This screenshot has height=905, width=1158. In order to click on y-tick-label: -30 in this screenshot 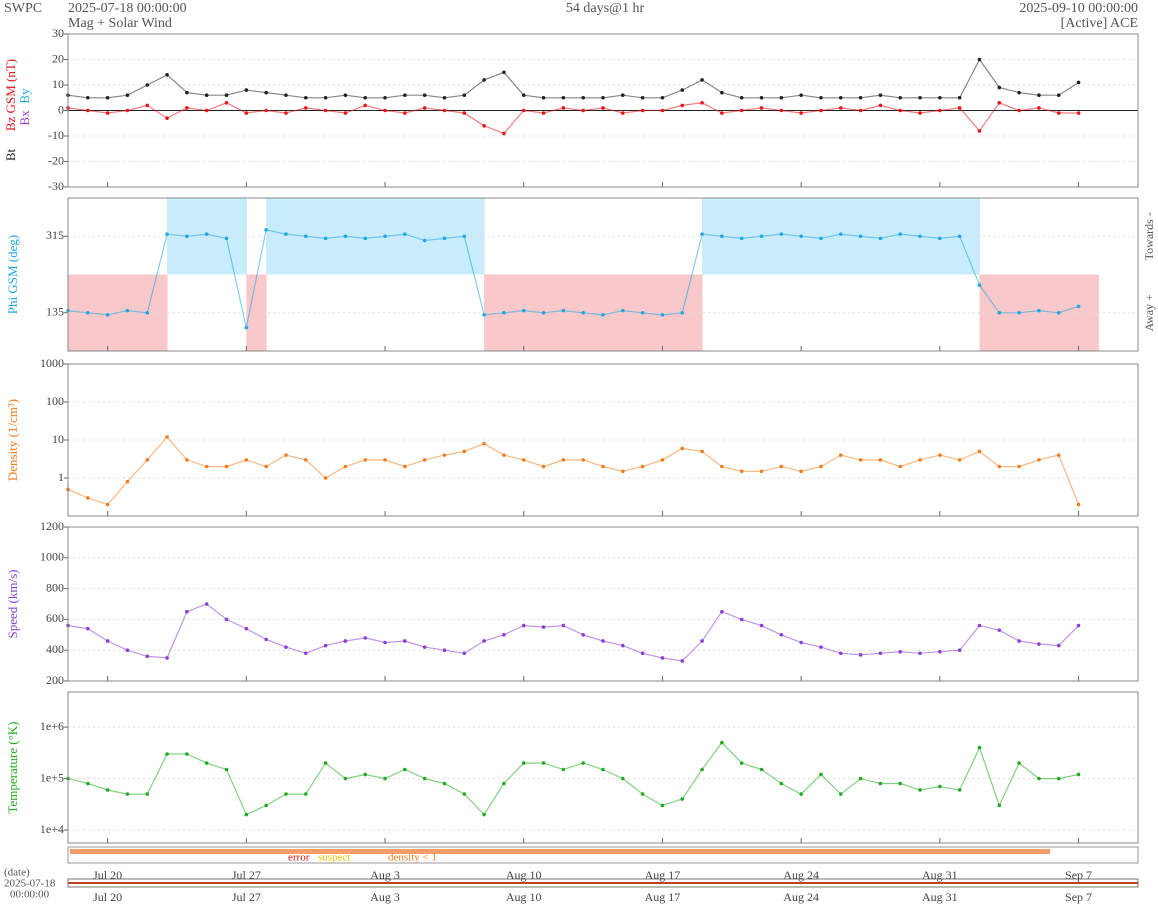, I will do `click(56, 186)`.